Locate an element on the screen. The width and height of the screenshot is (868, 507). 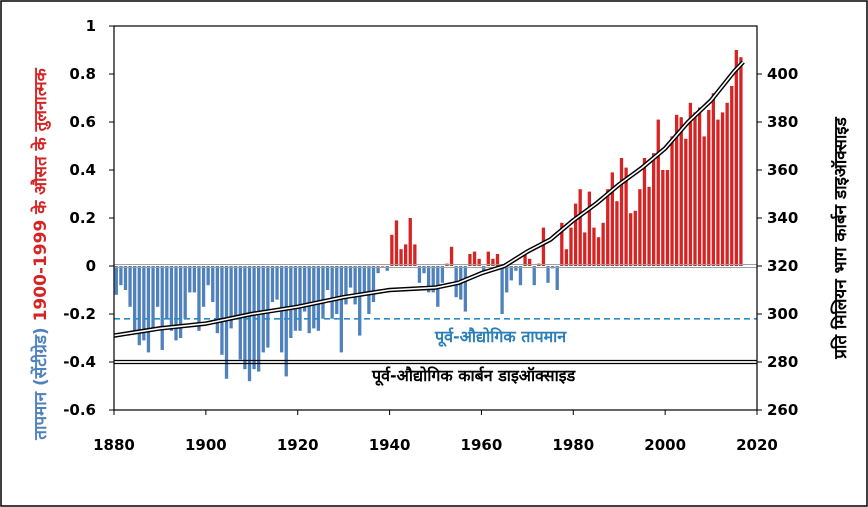
y-tick-label: 1 is located at coordinates (91, 26).